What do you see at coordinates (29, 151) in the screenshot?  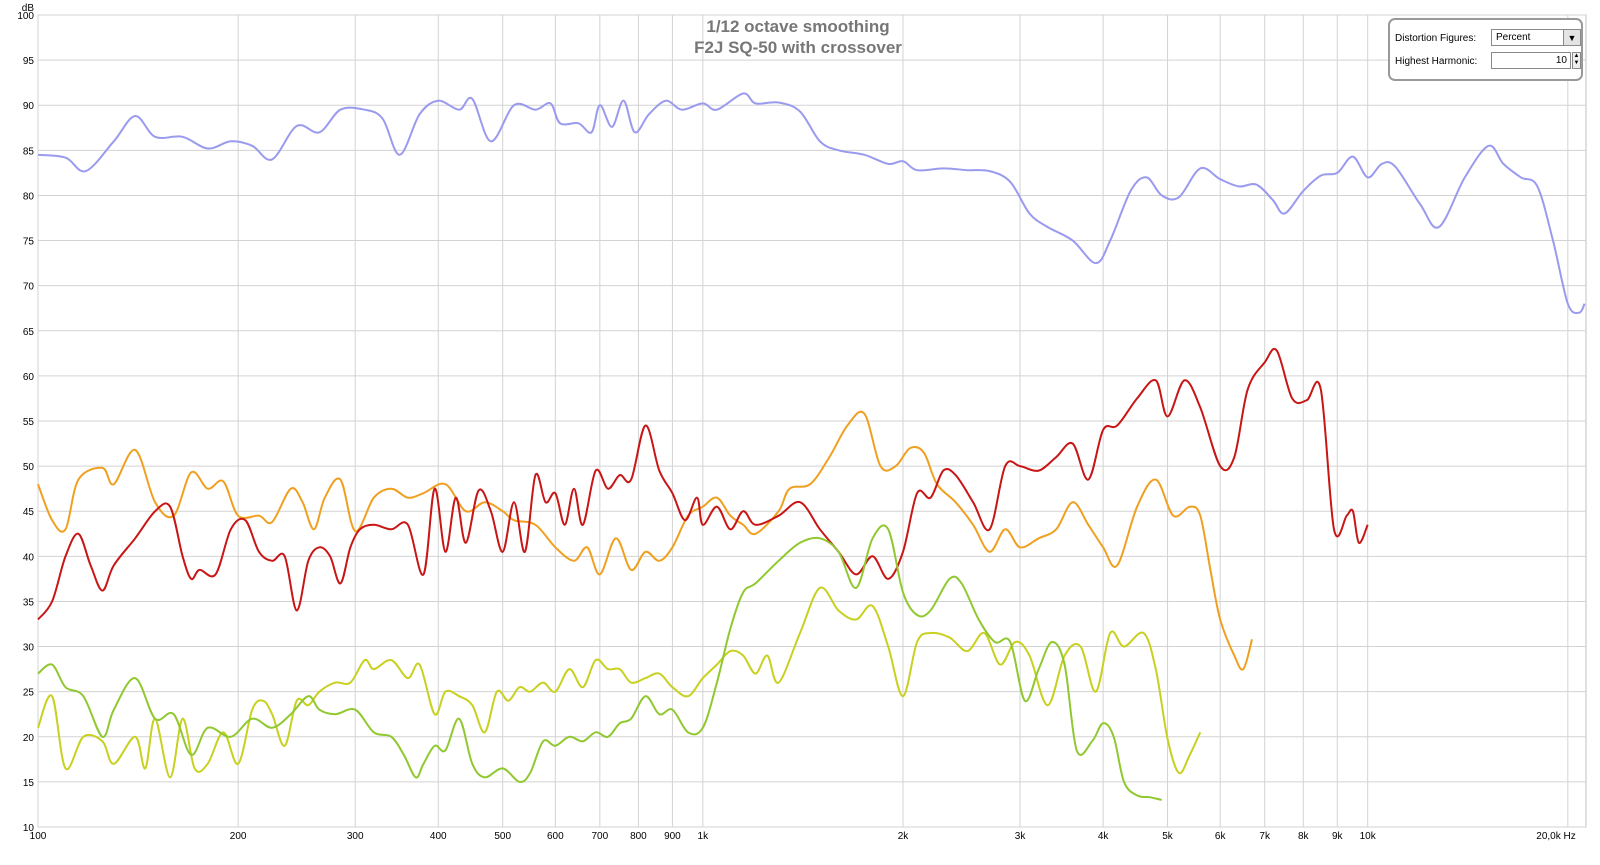 I see `y-tick-label: 85` at bounding box center [29, 151].